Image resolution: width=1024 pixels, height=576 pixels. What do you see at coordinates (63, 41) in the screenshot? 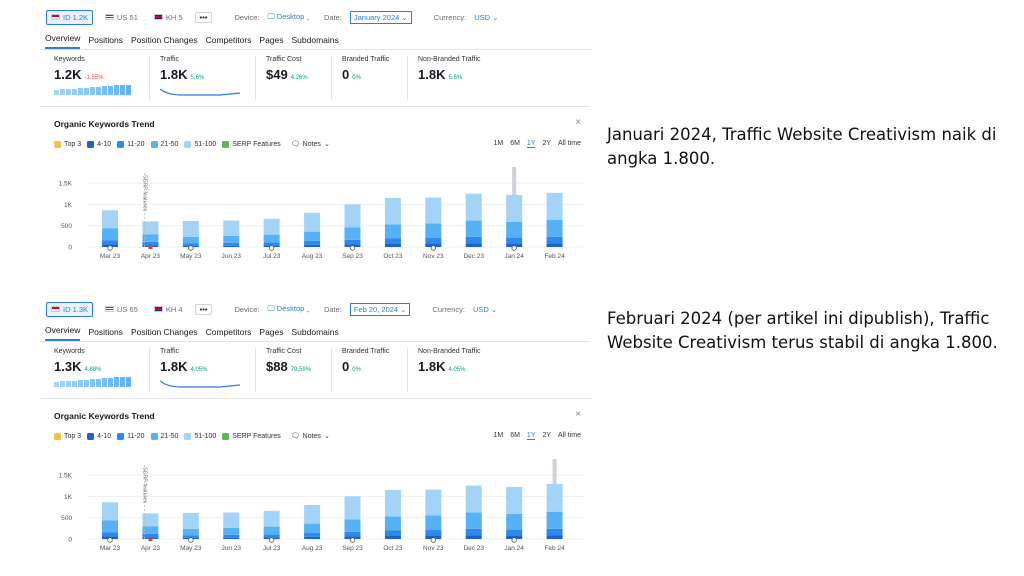
I see `tab-overview: Overview` at bounding box center [63, 41].